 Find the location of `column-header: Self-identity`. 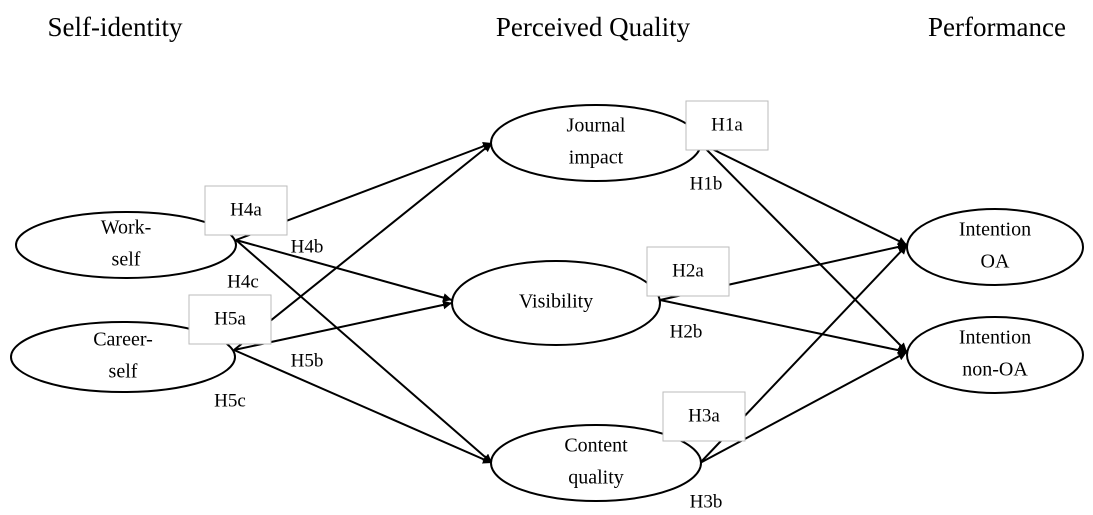

column-header: Self-identity is located at coordinates (115, 27).